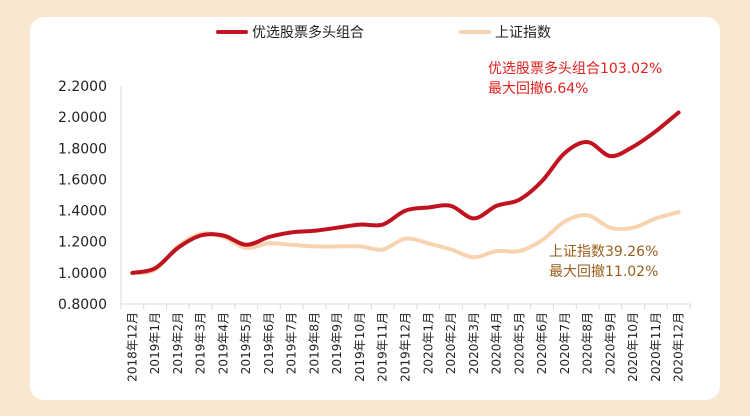 The width and height of the screenshot is (750, 416). Describe the element at coordinates (603, 272) in the screenshot. I see `annotation-1-line: 最大回撤11.02%` at that location.